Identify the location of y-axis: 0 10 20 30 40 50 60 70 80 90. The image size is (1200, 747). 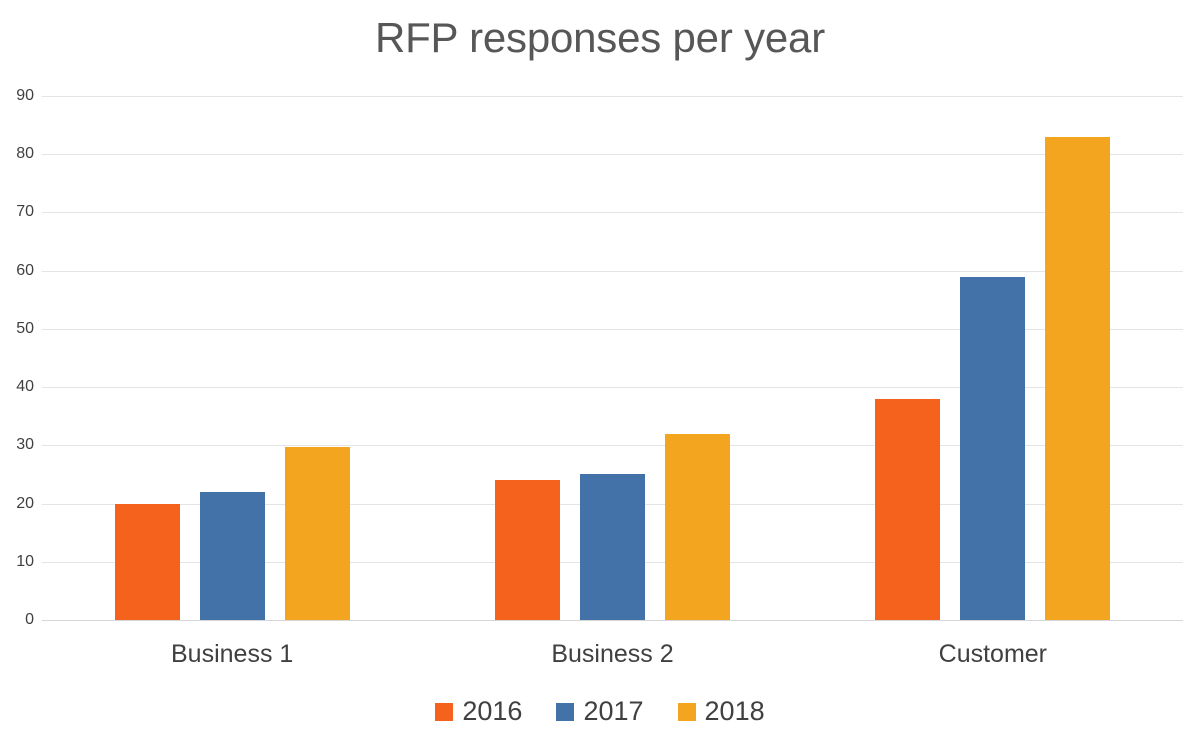
(17, 357).